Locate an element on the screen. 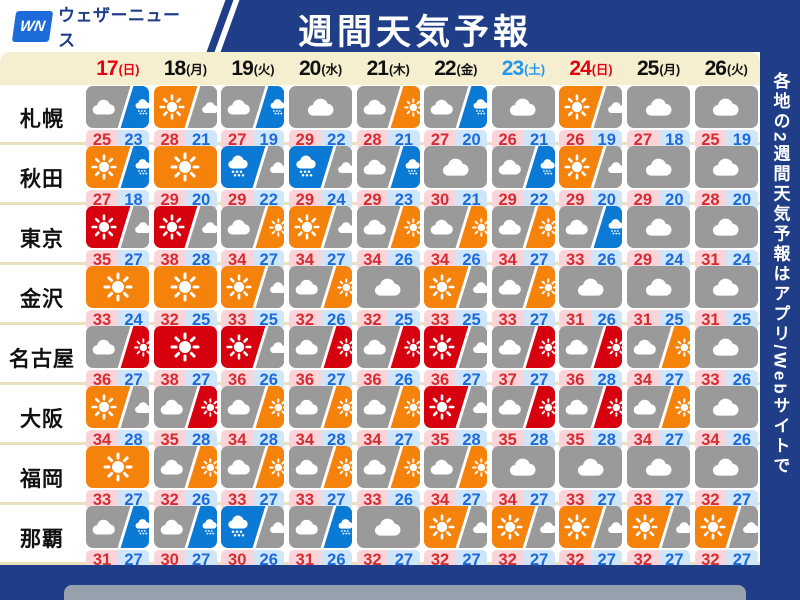  side-note-text: 各地の2週間天気予報はアプリ/Webサイトで is located at coordinates (780, 274).